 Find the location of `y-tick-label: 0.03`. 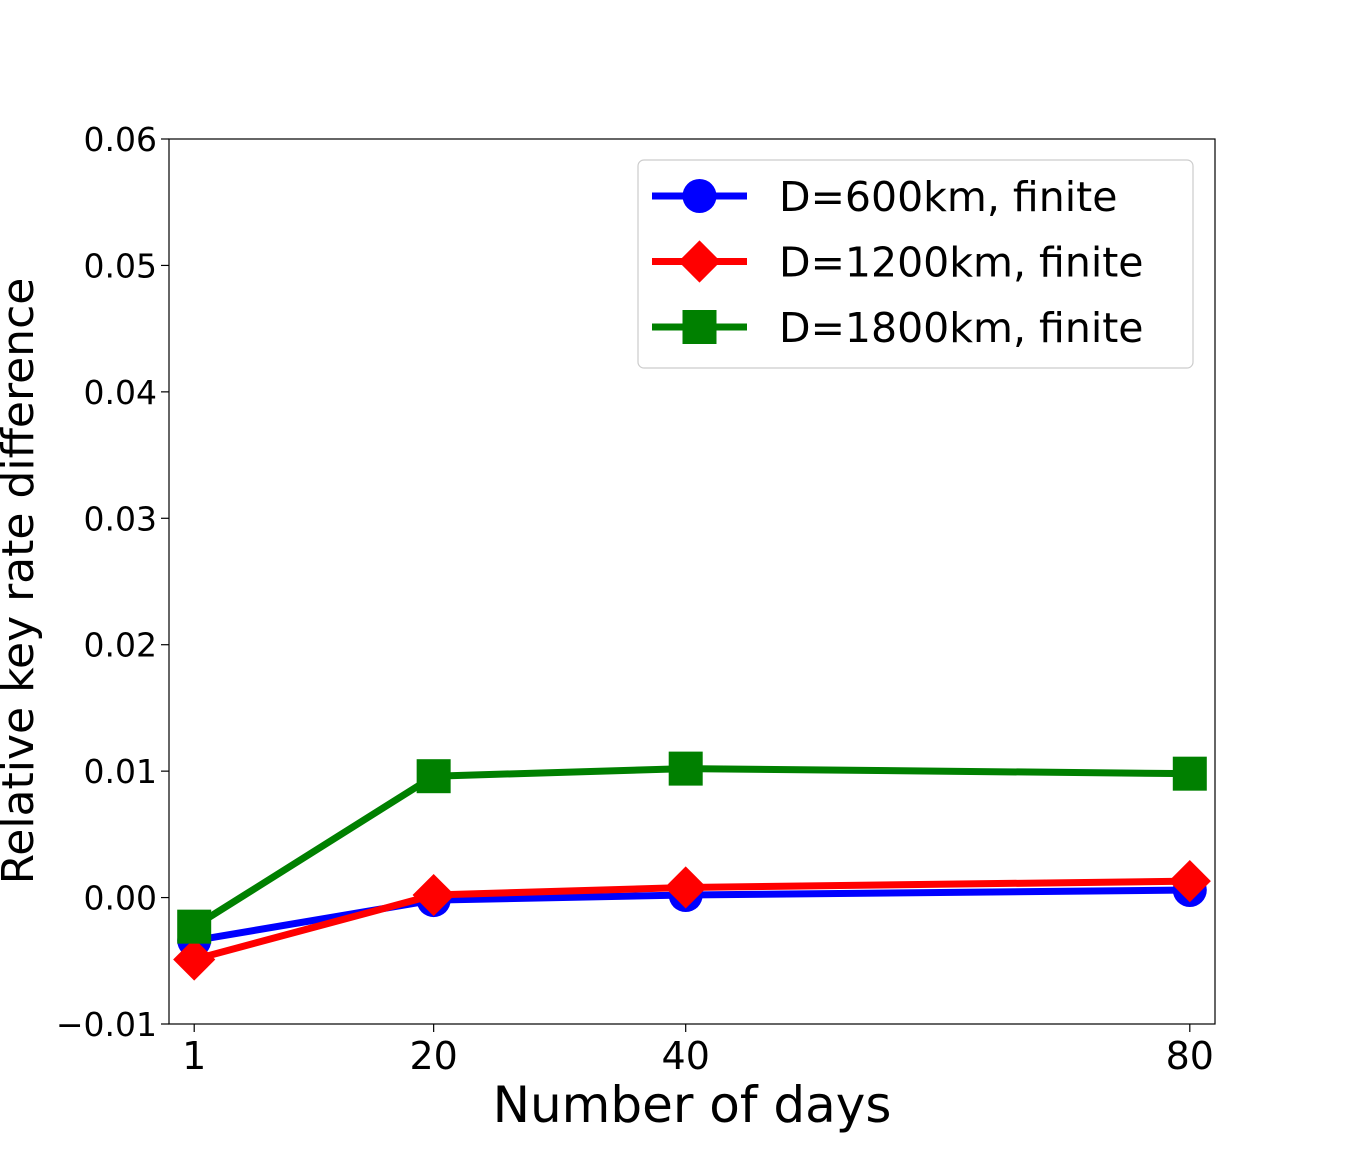

y-tick-label: 0.03 is located at coordinates (120, 518).